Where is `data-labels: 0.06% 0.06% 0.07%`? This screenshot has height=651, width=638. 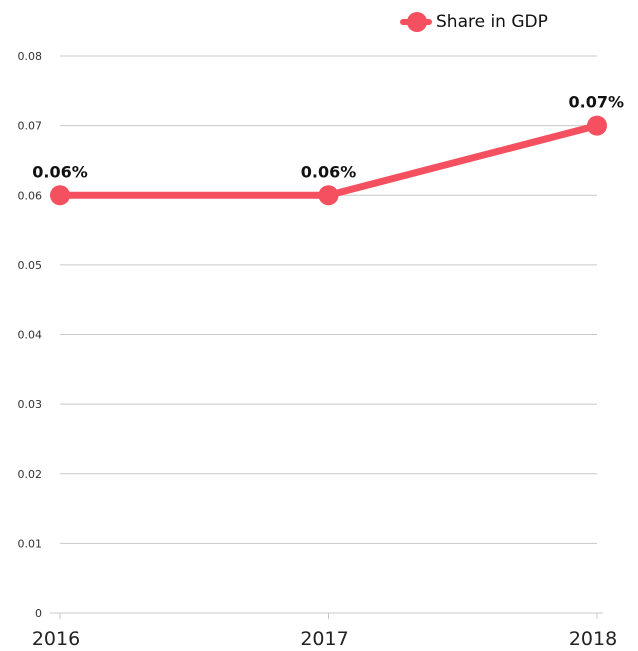
data-labels: 0.06% 0.06% 0.07% is located at coordinates (328, 137).